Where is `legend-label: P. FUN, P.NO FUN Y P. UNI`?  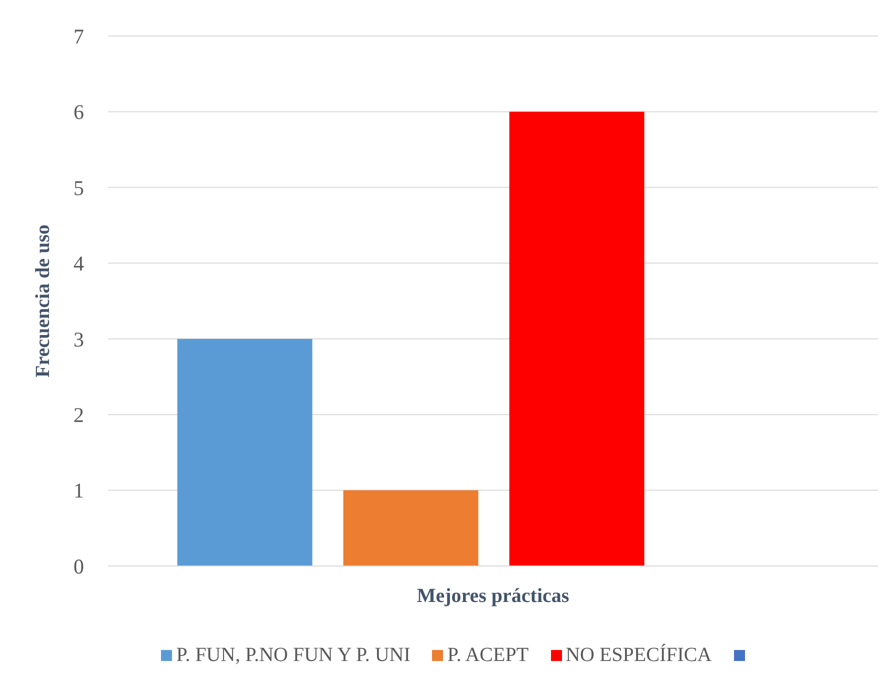 legend-label: P. FUN, P.NO FUN Y P. UNI is located at coordinates (293, 655).